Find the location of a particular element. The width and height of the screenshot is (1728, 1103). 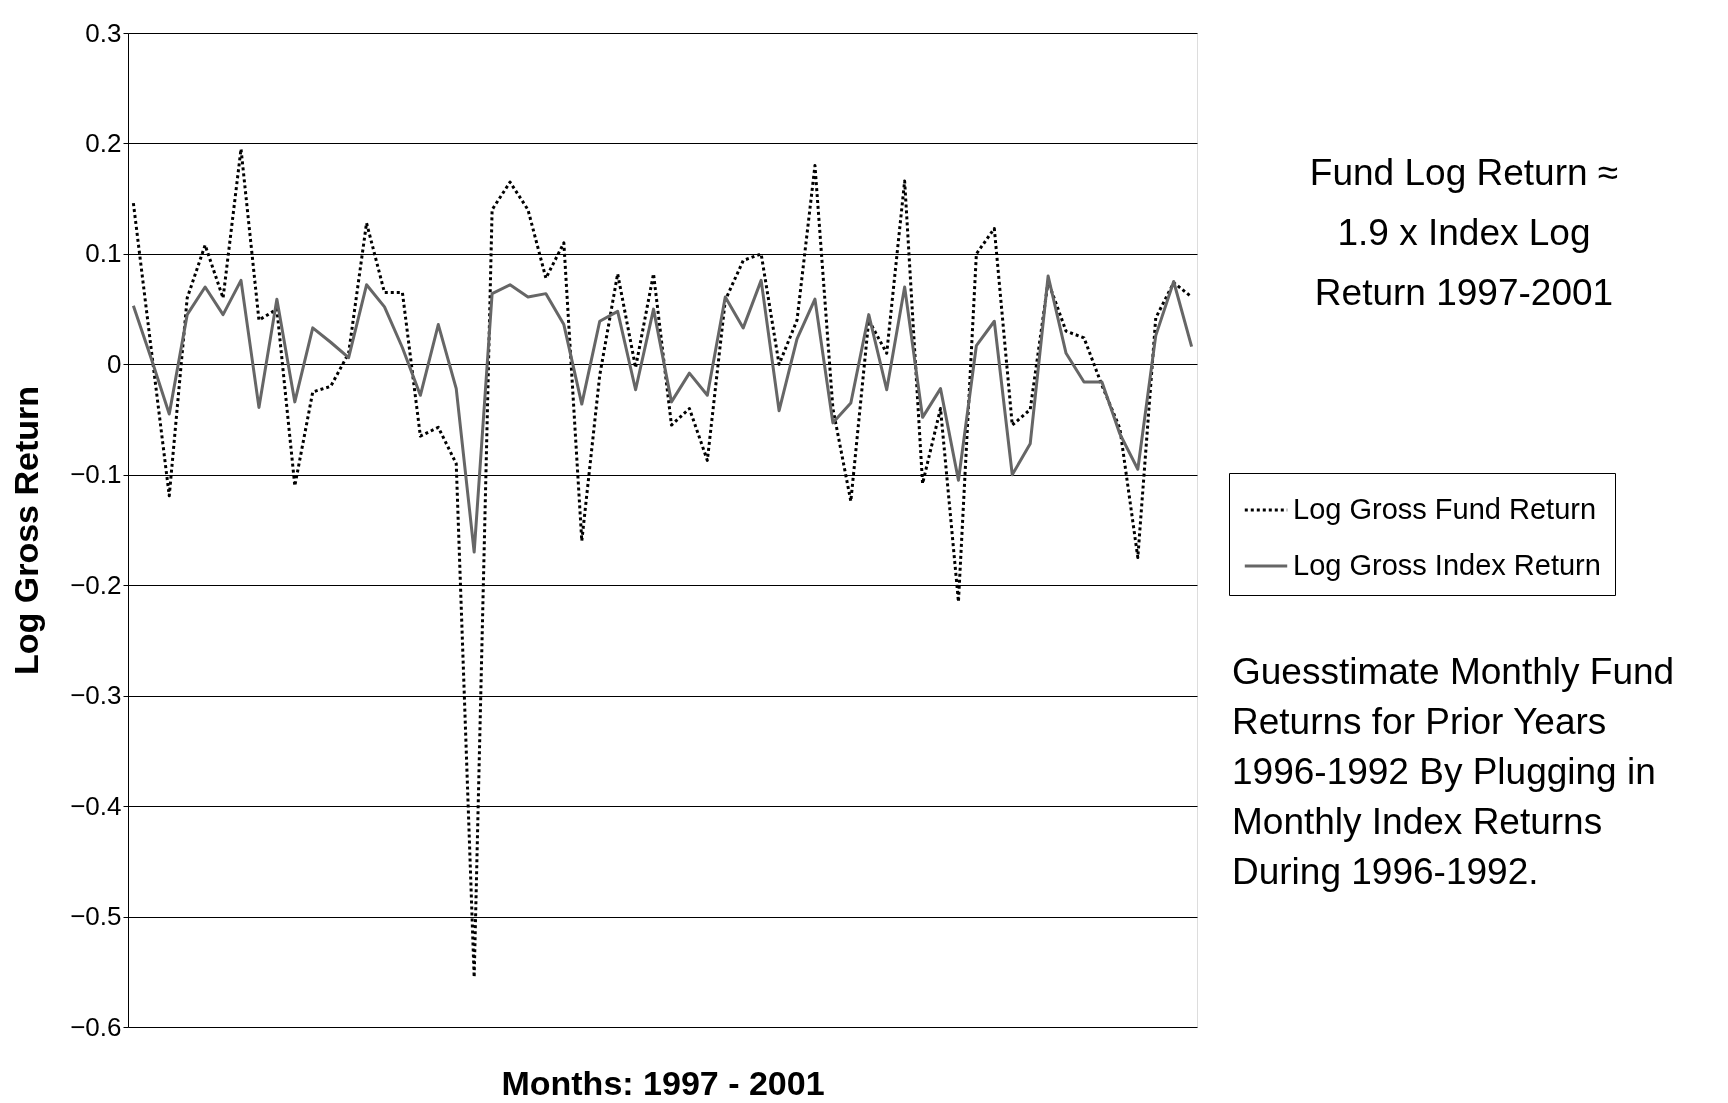

y-tick-label: 0.1 is located at coordinates (103, 253).